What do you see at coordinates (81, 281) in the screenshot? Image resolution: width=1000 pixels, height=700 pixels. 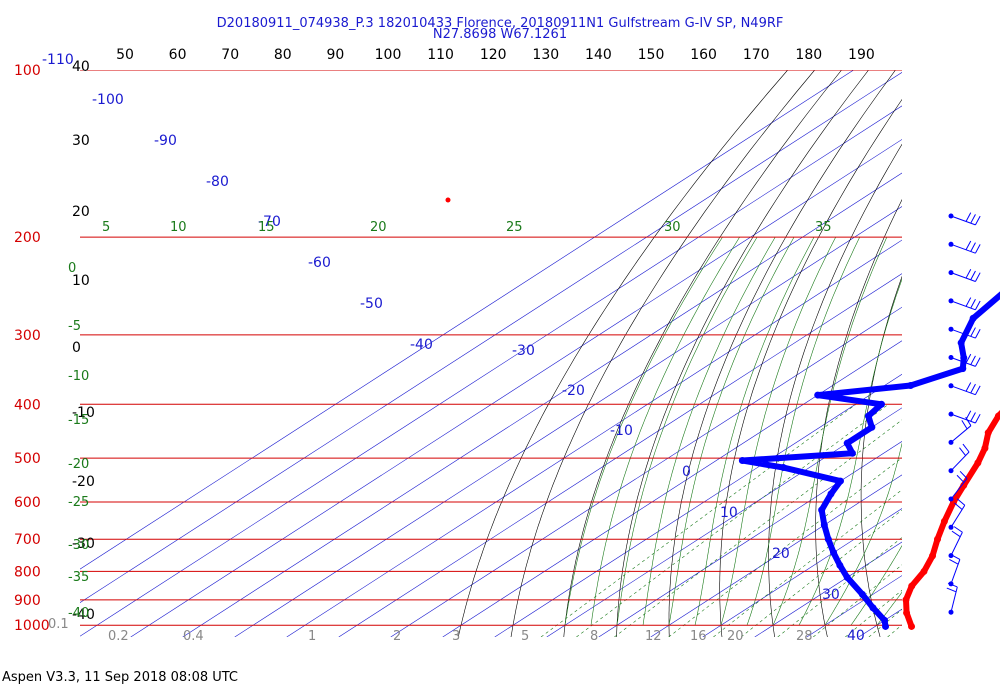 I see `height-tick-label: 10` at bounding box center [81, 281].